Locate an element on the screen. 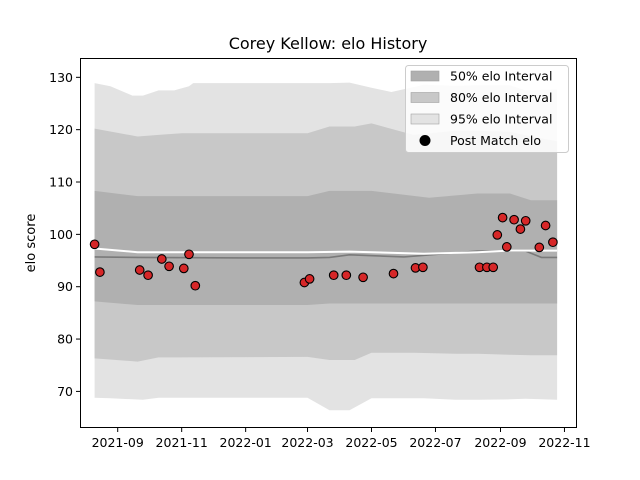  y-axis-label: elo score is located at coordinates (31, 243).